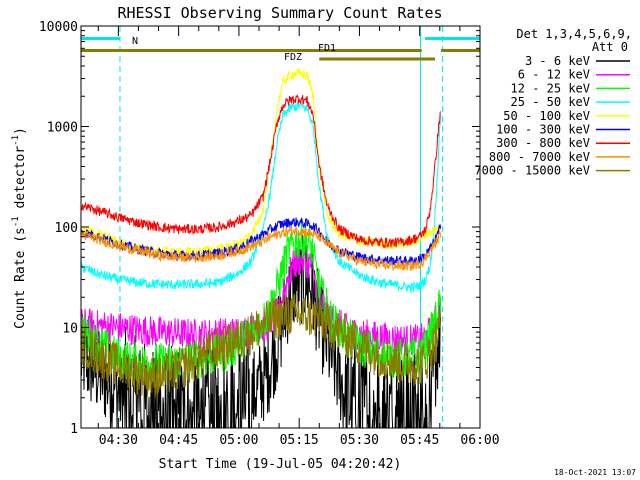 Image resolution: width=640 pixels, height=480 pixels. What do you see at coordinates (479, 440) in the screenshot?
I see `x-tick-label-6: 06:00` at bounding box center [479, 440].